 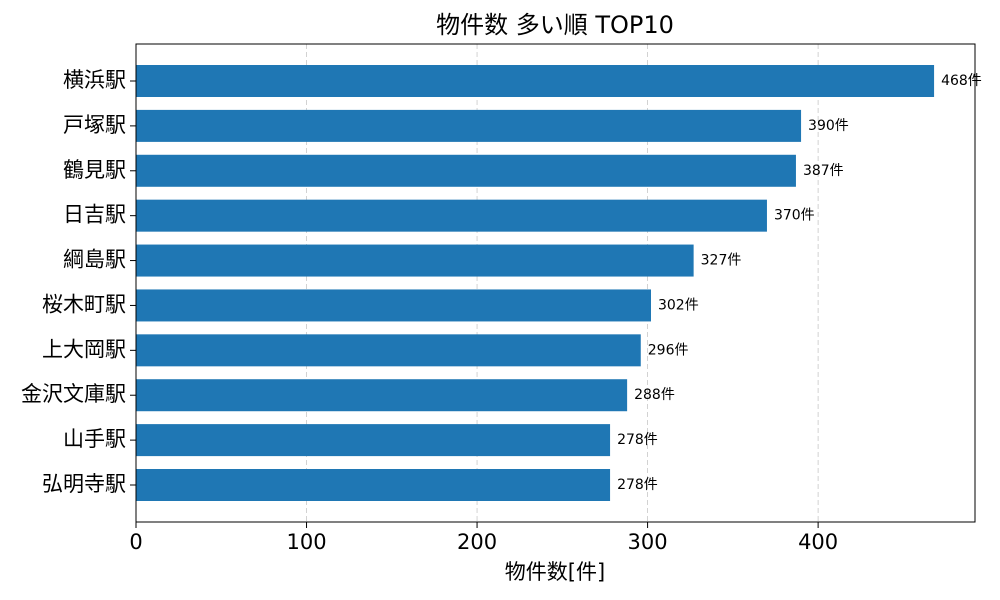 I want to click on x-tick-label: 100, so click(x=306, y=542).